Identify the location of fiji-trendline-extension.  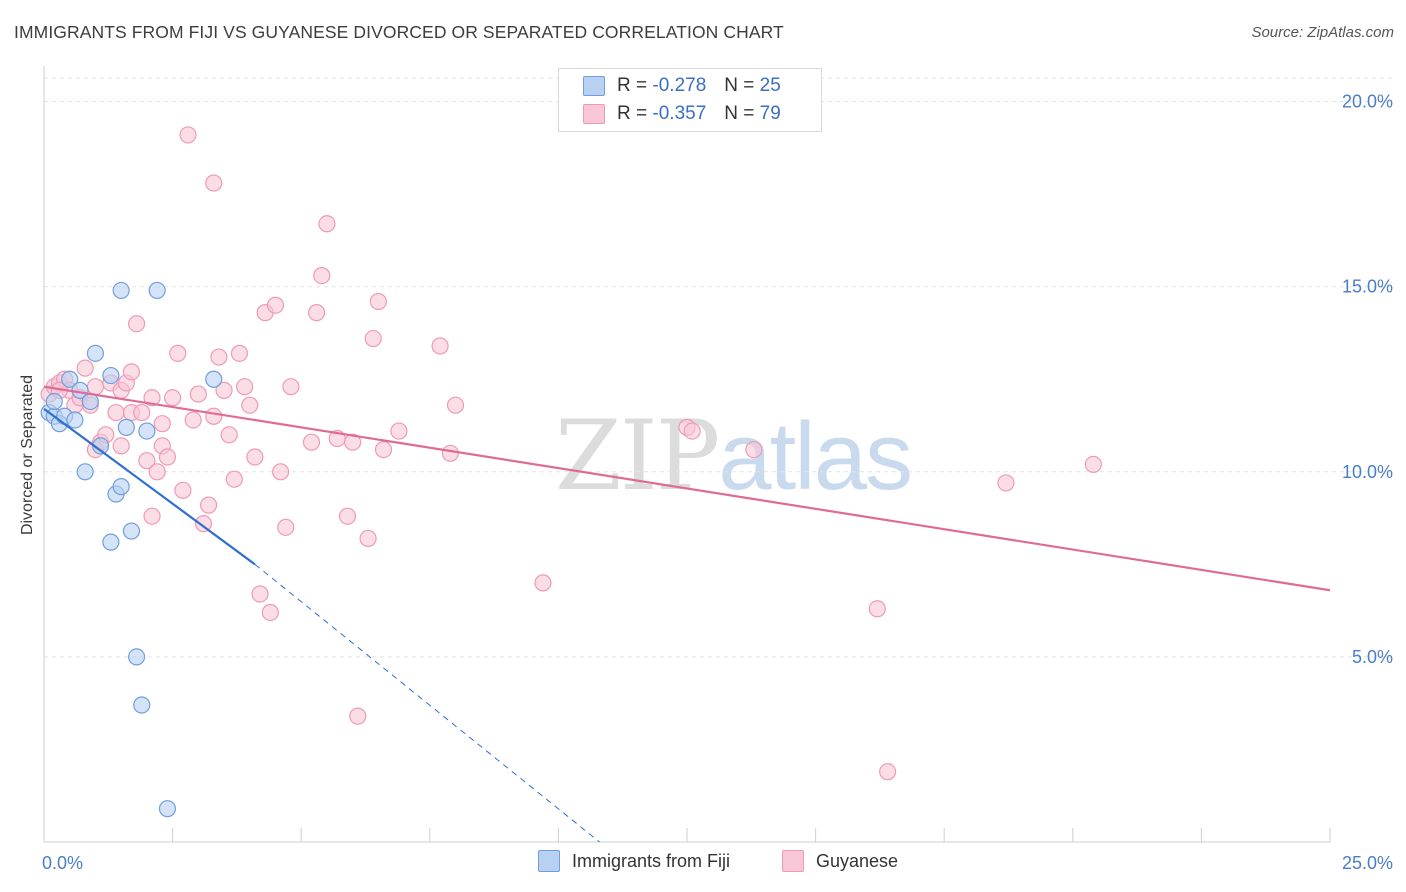
(427, 703).